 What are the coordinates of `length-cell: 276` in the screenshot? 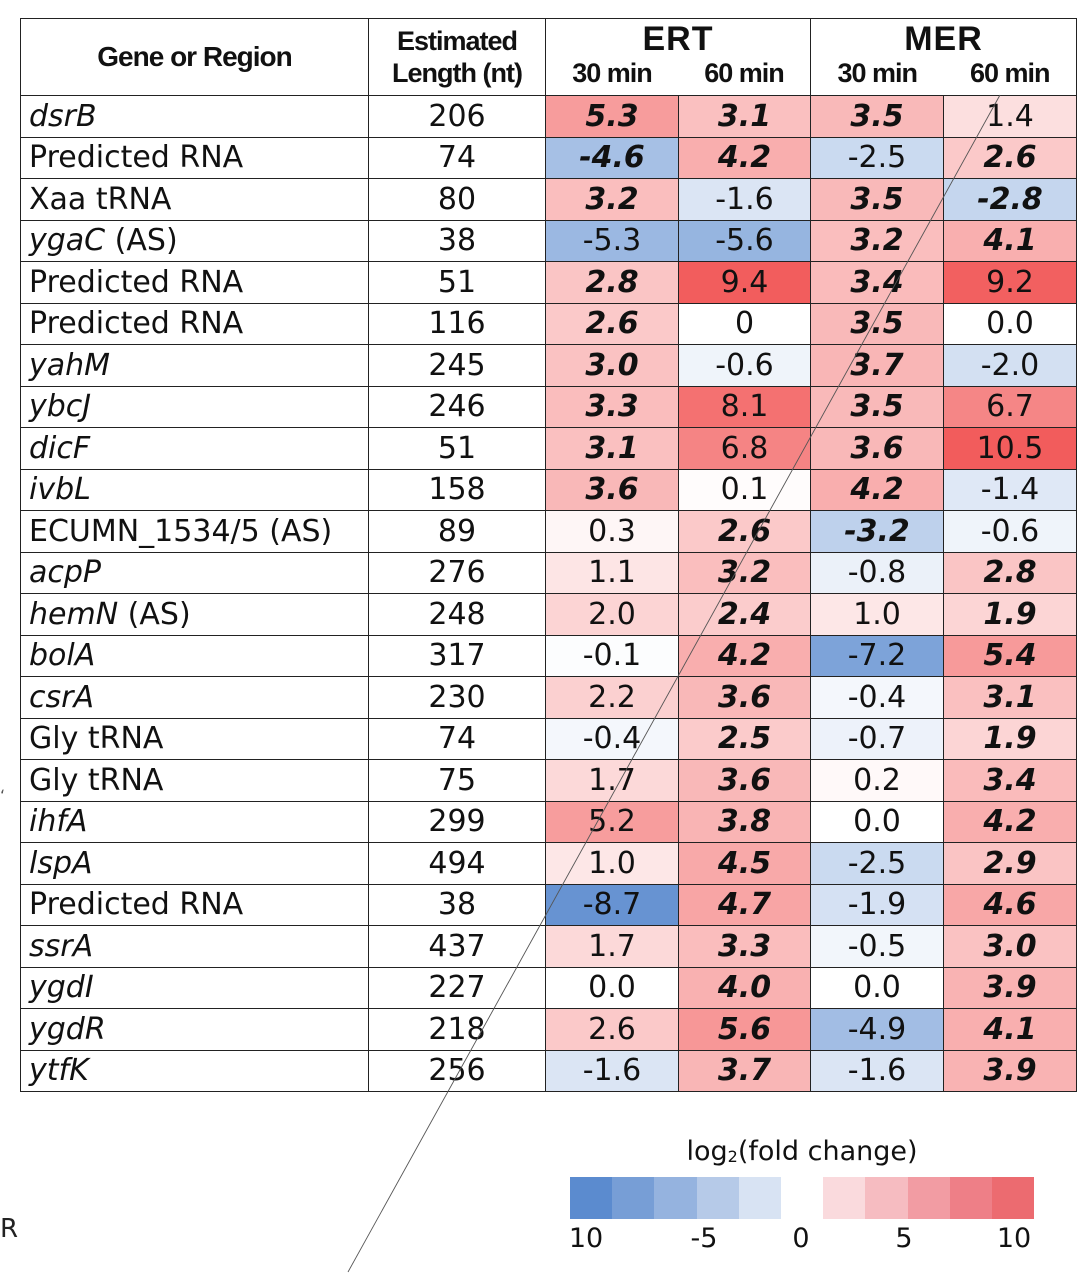 It's located at (457, 572).